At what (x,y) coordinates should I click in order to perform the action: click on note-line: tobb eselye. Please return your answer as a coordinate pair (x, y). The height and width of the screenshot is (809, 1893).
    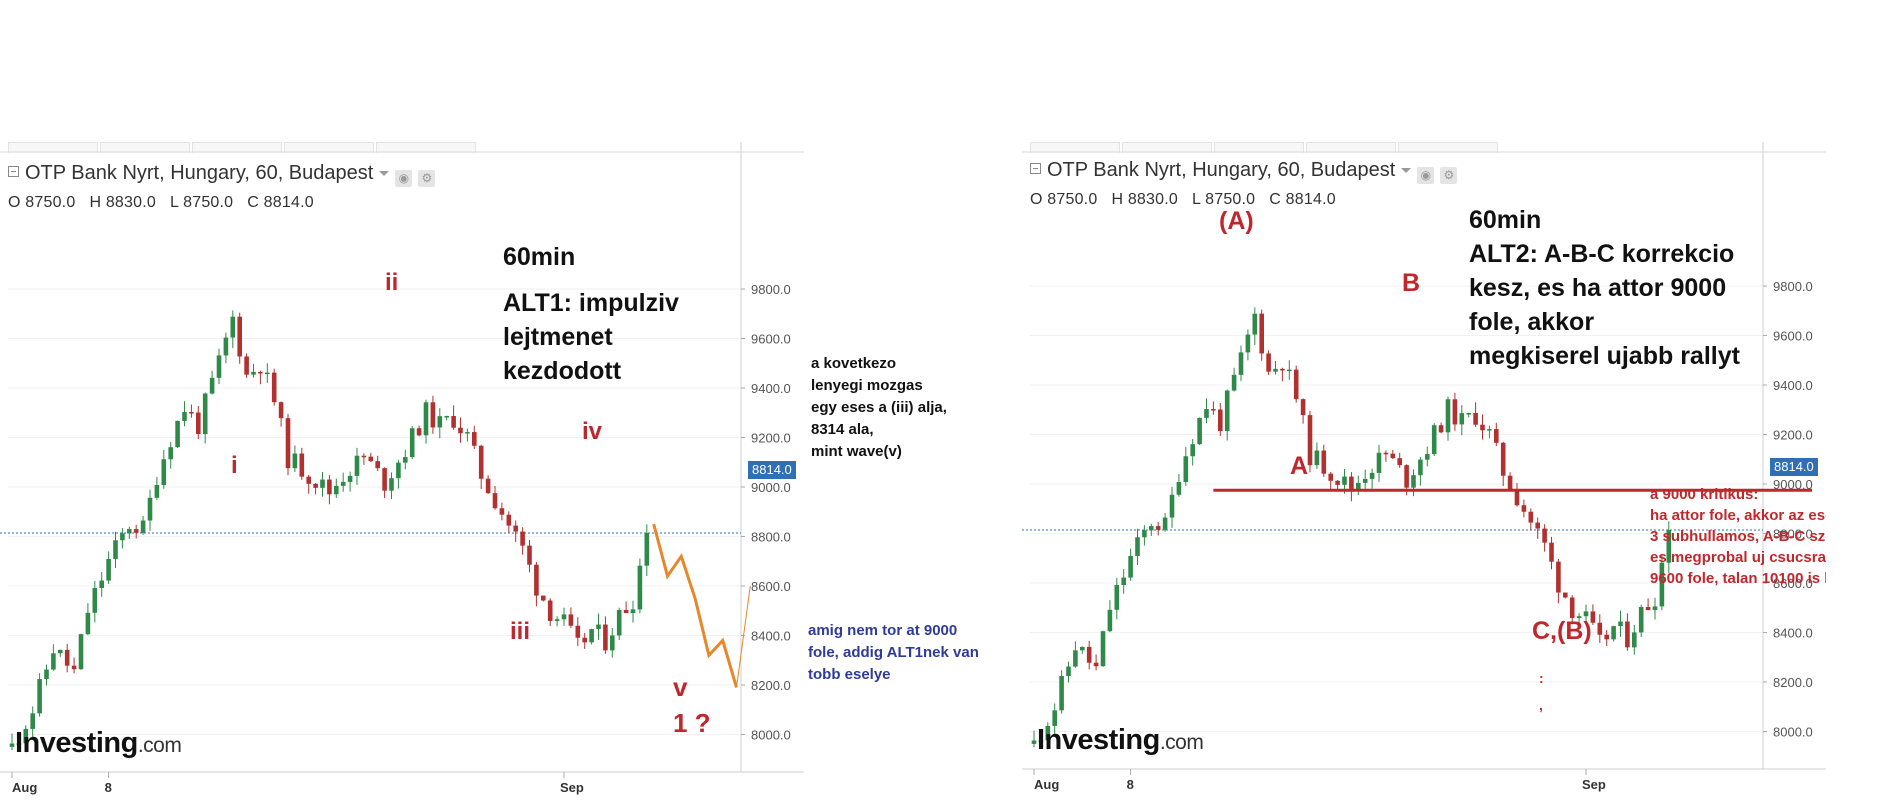
    Looking at the image, I should click on (849, 674).